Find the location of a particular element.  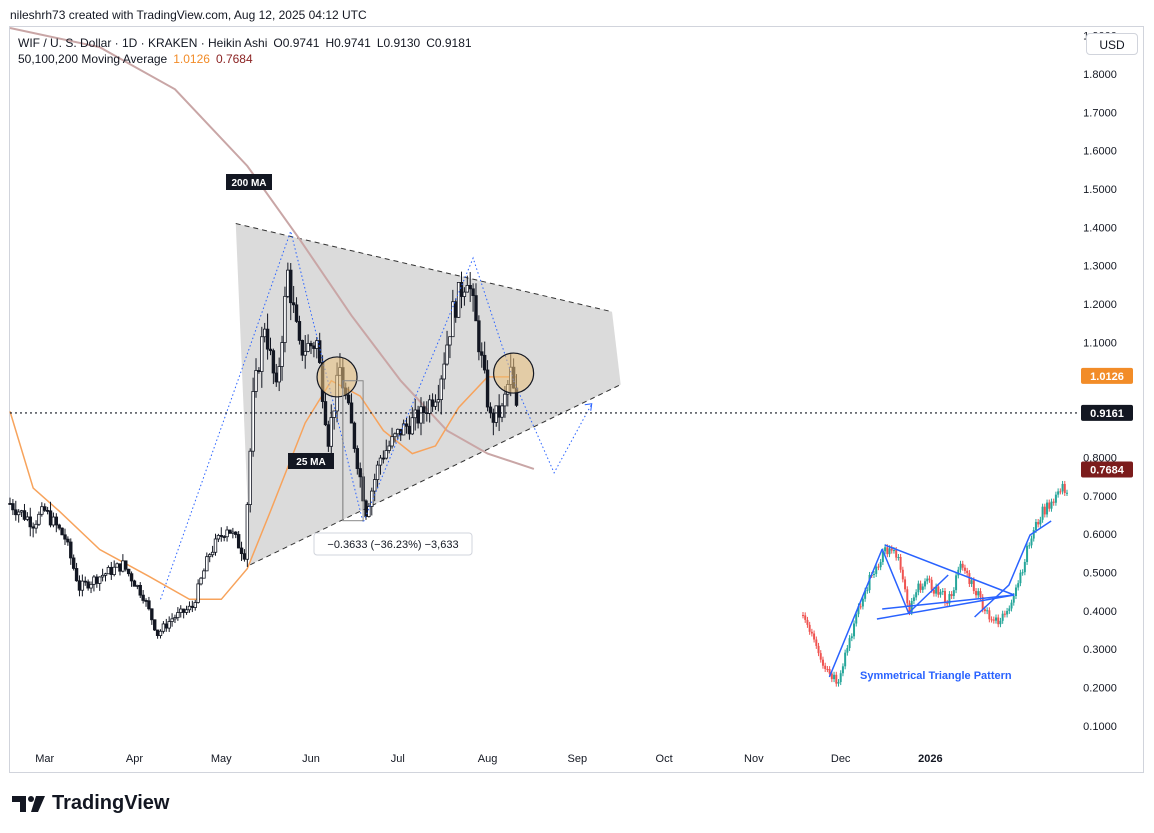

y-tick-label: 0.7000 is located at coordinates (1100, 497).